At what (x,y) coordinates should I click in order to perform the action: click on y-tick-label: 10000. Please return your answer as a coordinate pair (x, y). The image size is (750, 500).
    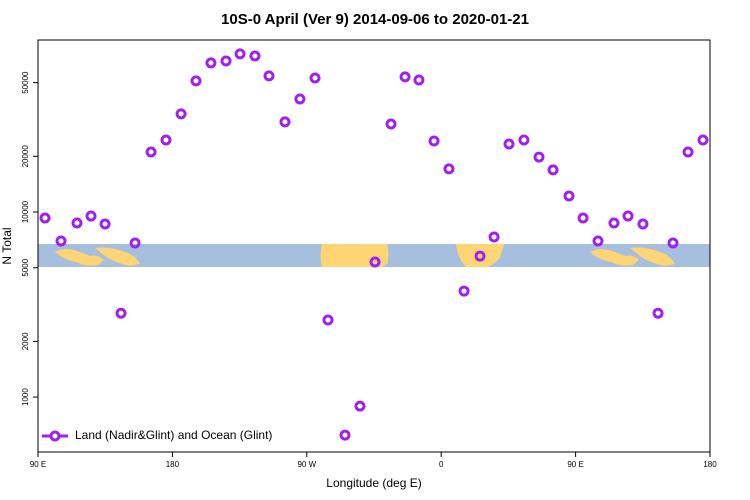
    Looking at the image, I should click on (25, 211).